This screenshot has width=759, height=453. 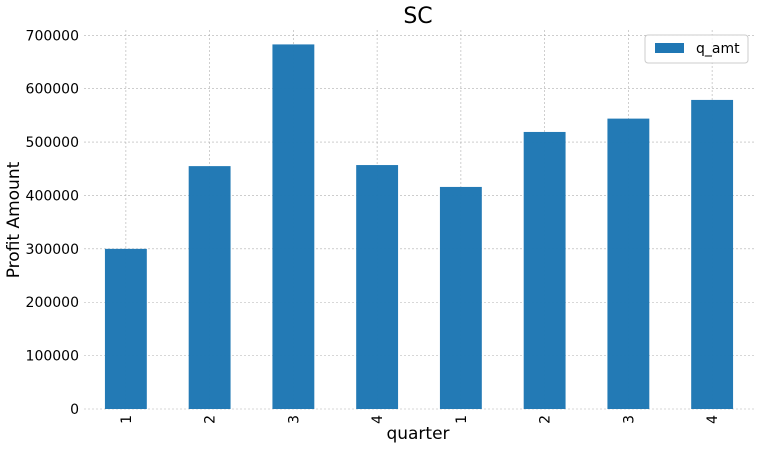 What do you see at coordinates (420, 419) in the screenshot?
I see `x-tick-labels: 1 2 3 4 1 2 3 4` at bounding box center [420, 419].